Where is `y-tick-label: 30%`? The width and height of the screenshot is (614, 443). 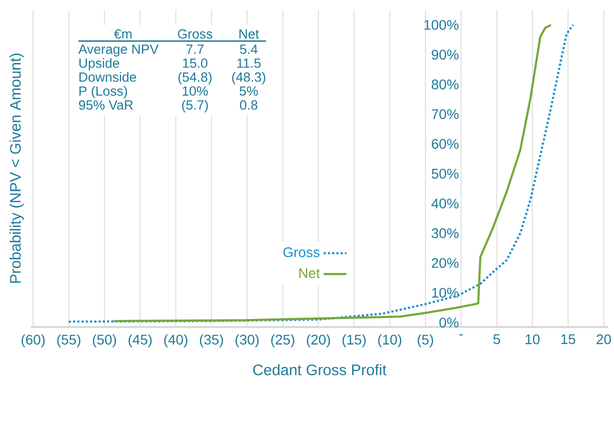
y-tick-label: 30% is located at coordinates (445, 233).